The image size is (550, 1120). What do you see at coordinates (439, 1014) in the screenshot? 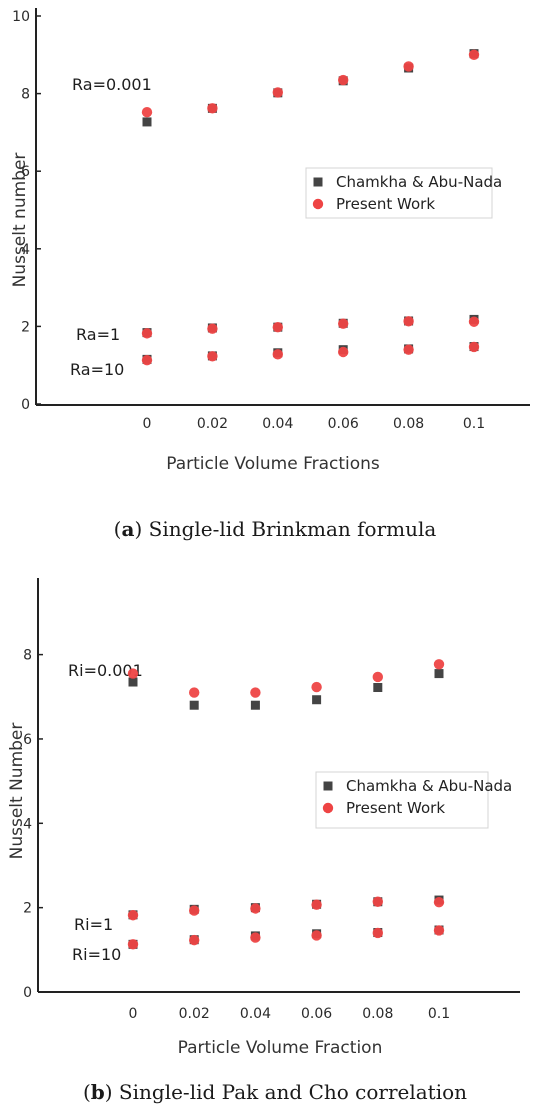
I see `chart-b-x-tick-label: 0.1` at bounding box center [439, 1014].